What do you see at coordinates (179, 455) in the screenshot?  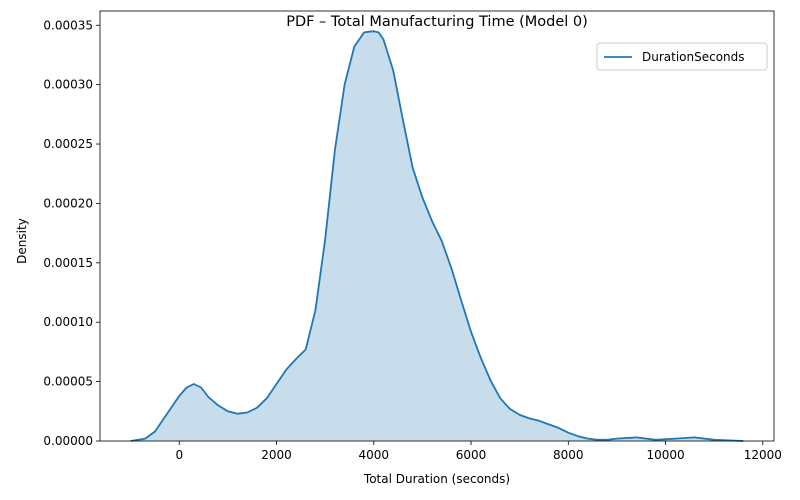 I see `x-tick-label: 0` at bounding box center [179, 455].